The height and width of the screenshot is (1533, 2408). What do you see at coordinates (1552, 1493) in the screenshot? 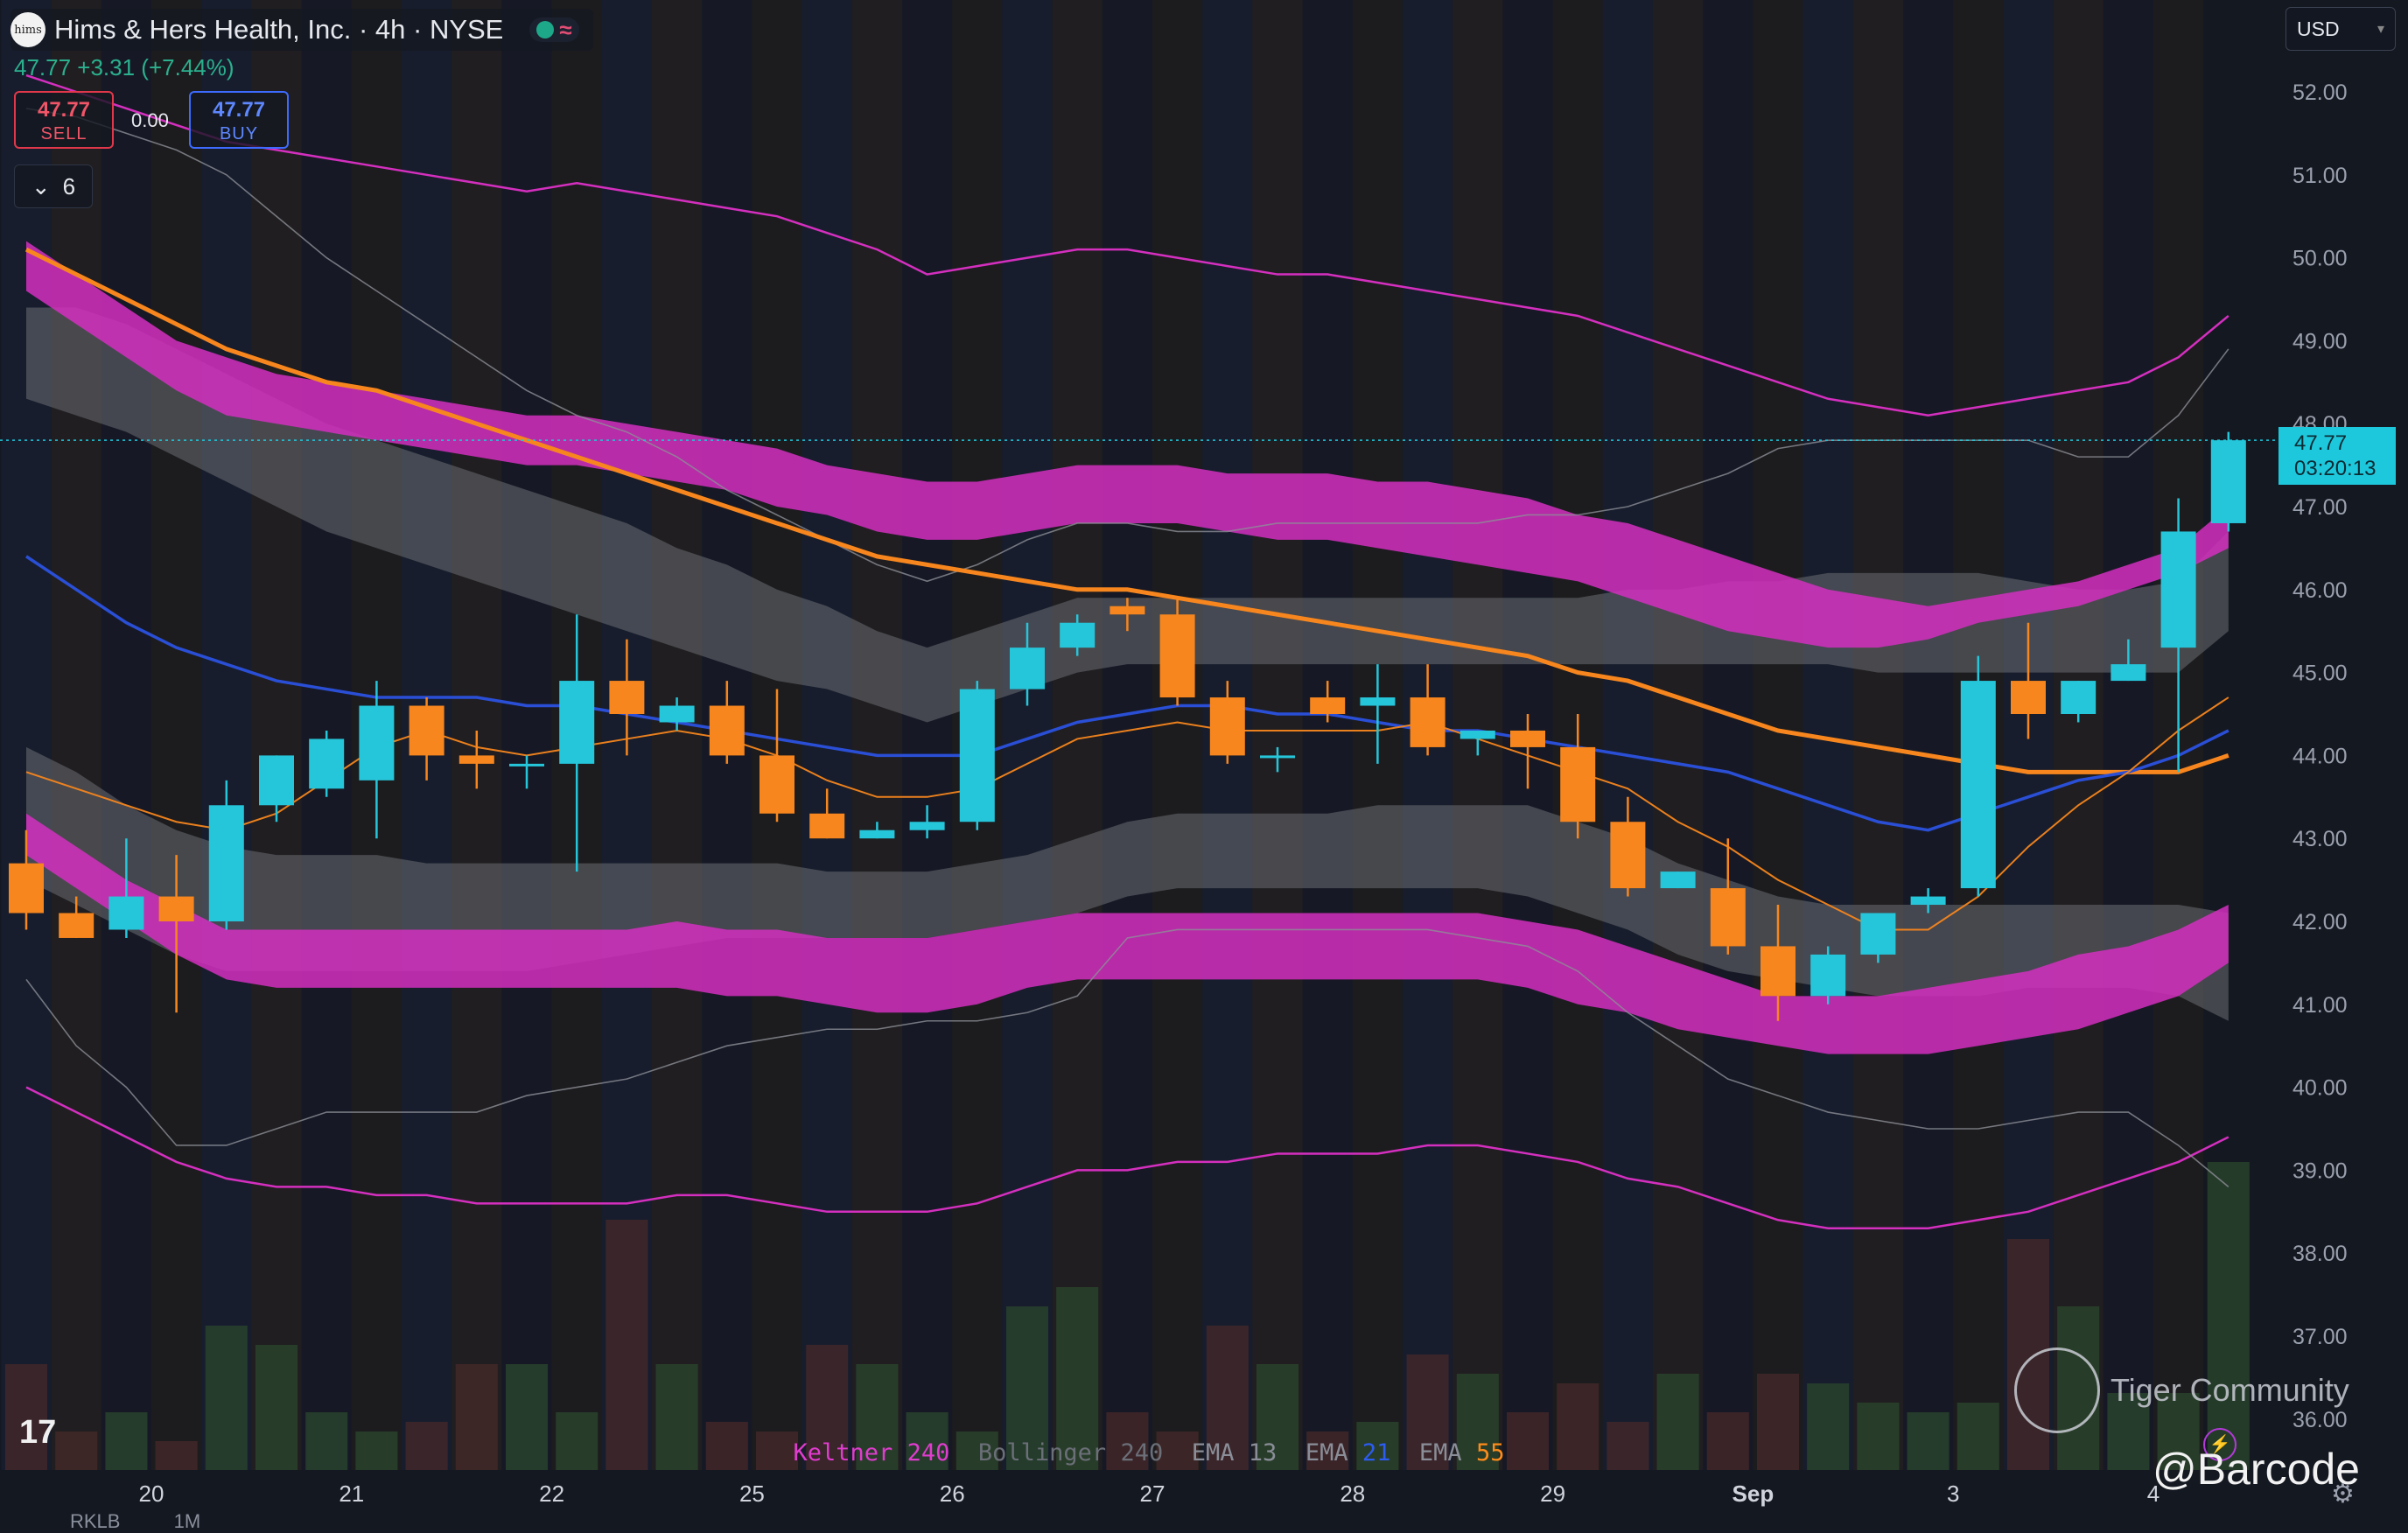
I see `time-tick-label: 29` at bounding box center [1552, 1493].